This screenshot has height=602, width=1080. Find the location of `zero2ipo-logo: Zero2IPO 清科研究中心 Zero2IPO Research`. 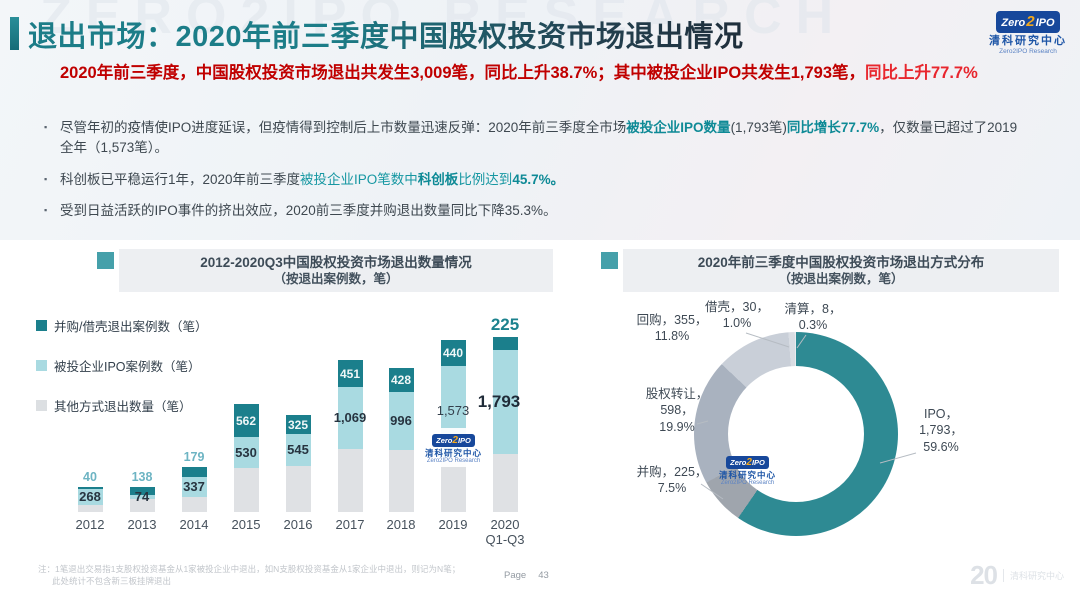

zero2ipo-logo: Zero2IPO 清科研究中心 Zero2IPO Research is located at coordinates (1028, 33).